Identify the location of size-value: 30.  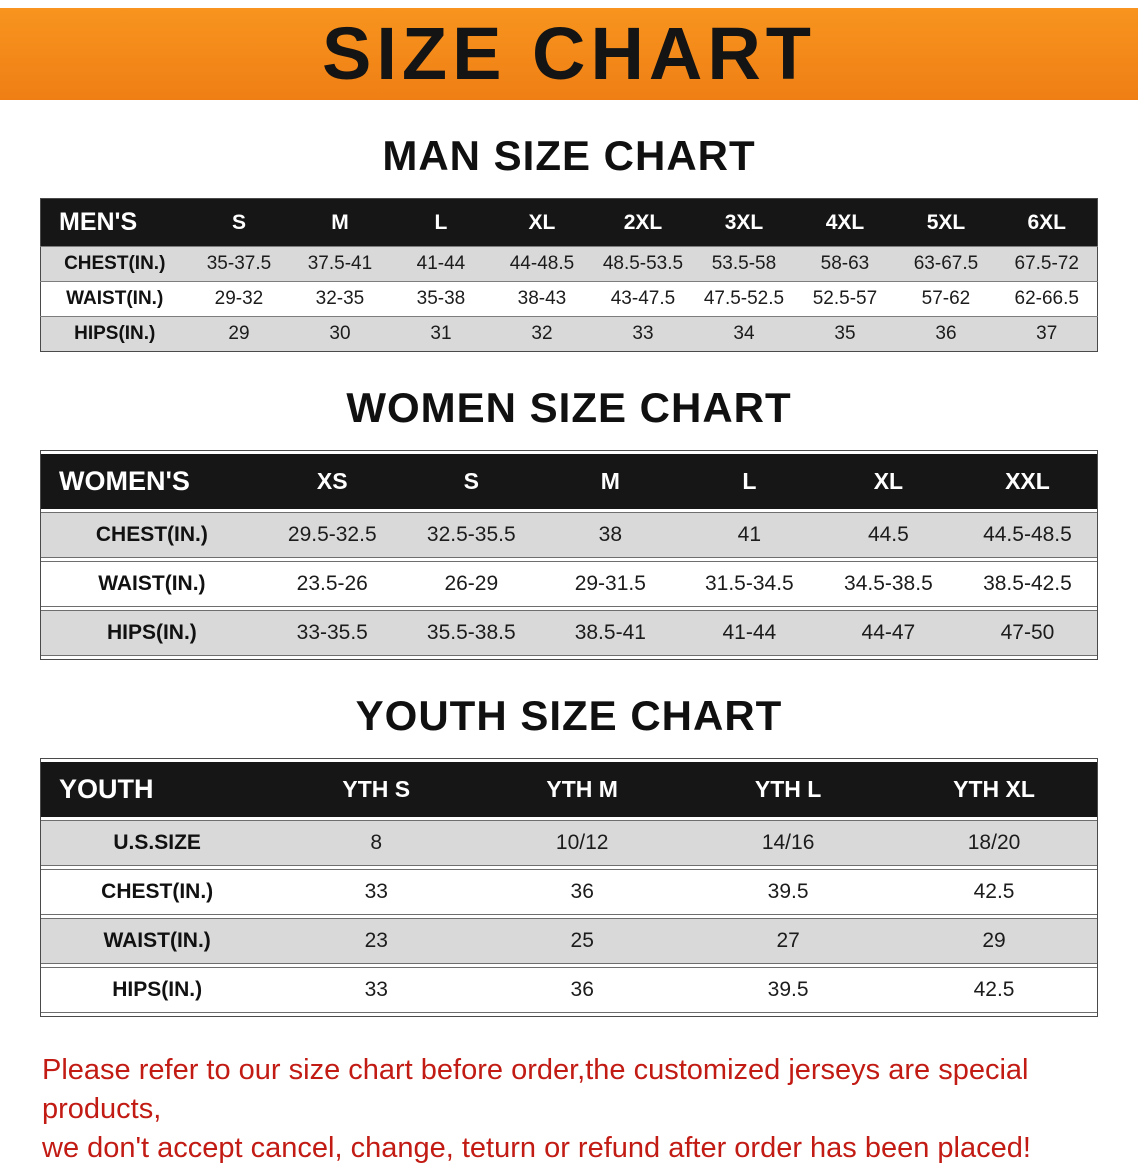
(340, 334).